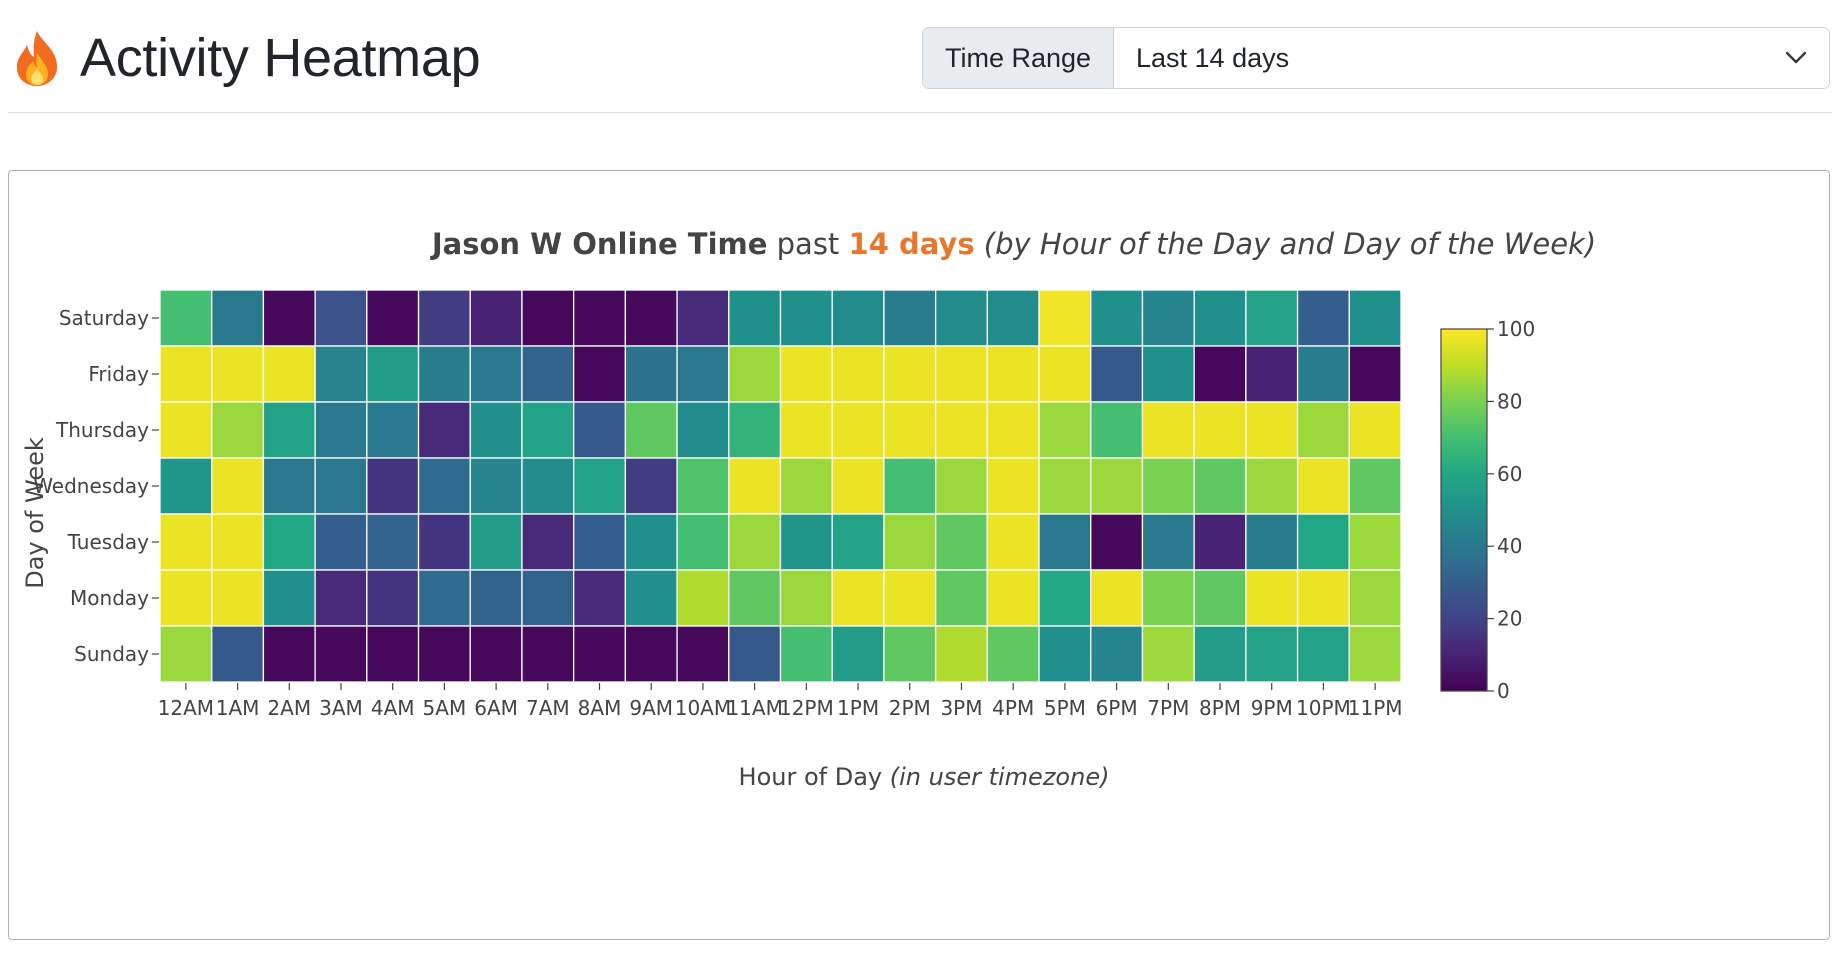 The image size is (1840, 960). Describe the element at coordinates (1168, 708) in the screenshot. I see `x-tick-label: 7PM` at that location.